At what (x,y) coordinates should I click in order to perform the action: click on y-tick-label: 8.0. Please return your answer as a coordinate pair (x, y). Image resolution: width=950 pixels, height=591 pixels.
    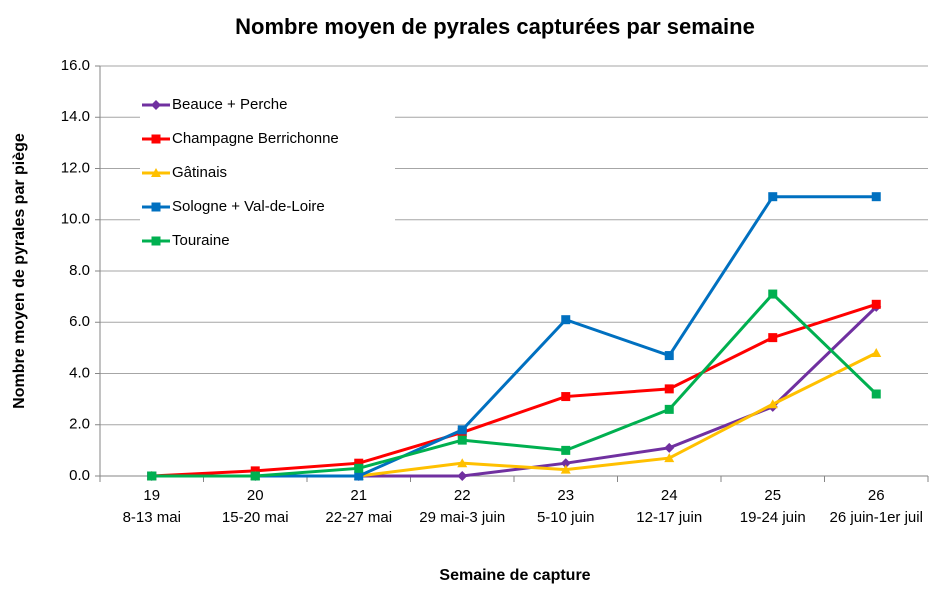
    Looking at the image, I should click on (79, 270).